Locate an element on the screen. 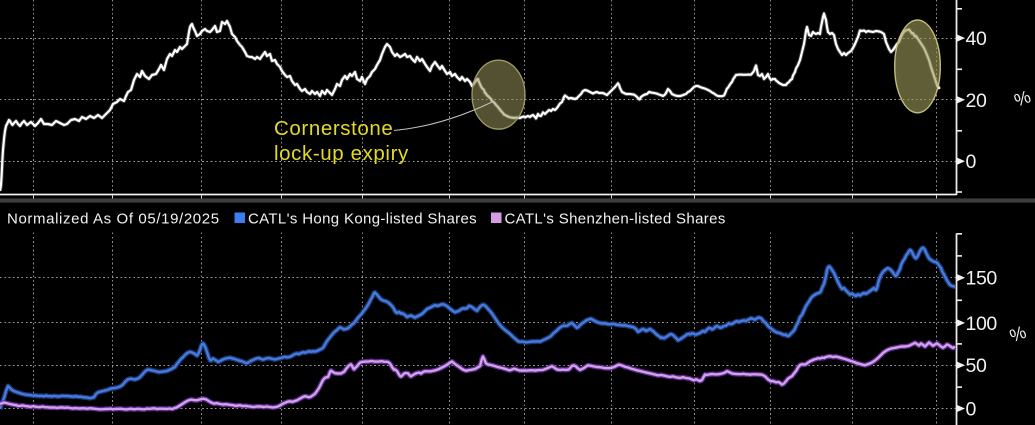 This screenshot has width=1035, height=425. svg-text: CATL's Hong Kong-listed Shares is located at coordinates (362, 219).